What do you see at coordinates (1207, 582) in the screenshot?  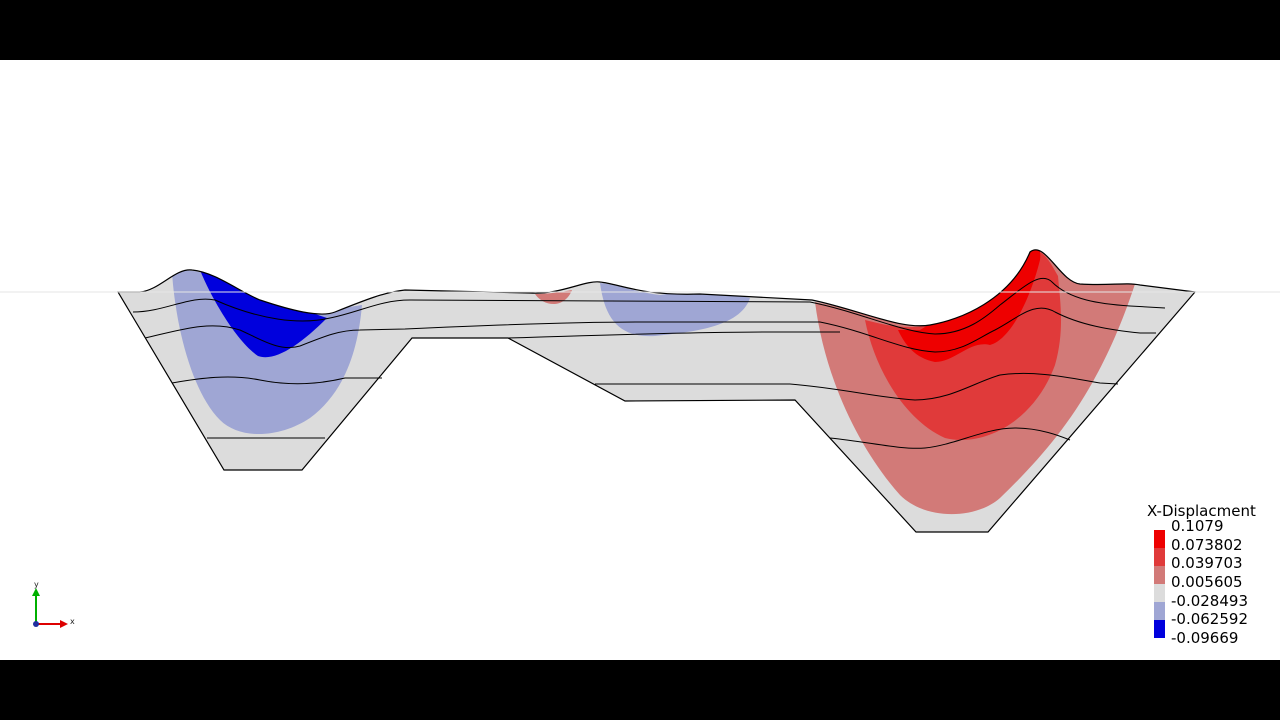 I see `legend-label-3: 0.005605` at bounding box center [1207, 582].